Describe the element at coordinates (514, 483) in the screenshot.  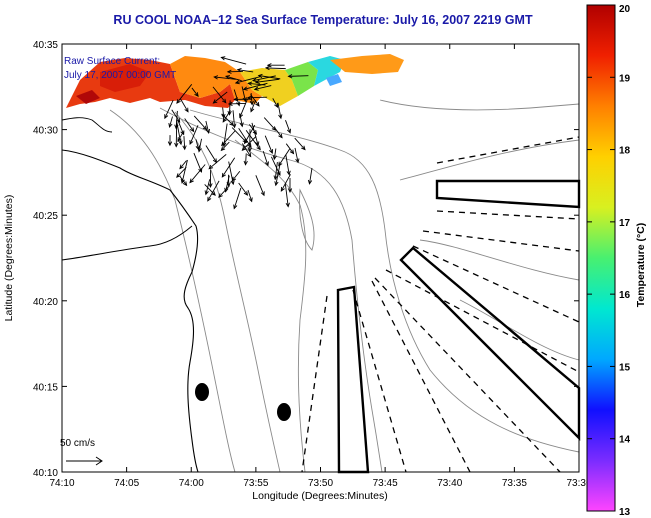
I see `lon-tick-label: 73:35` at that location.